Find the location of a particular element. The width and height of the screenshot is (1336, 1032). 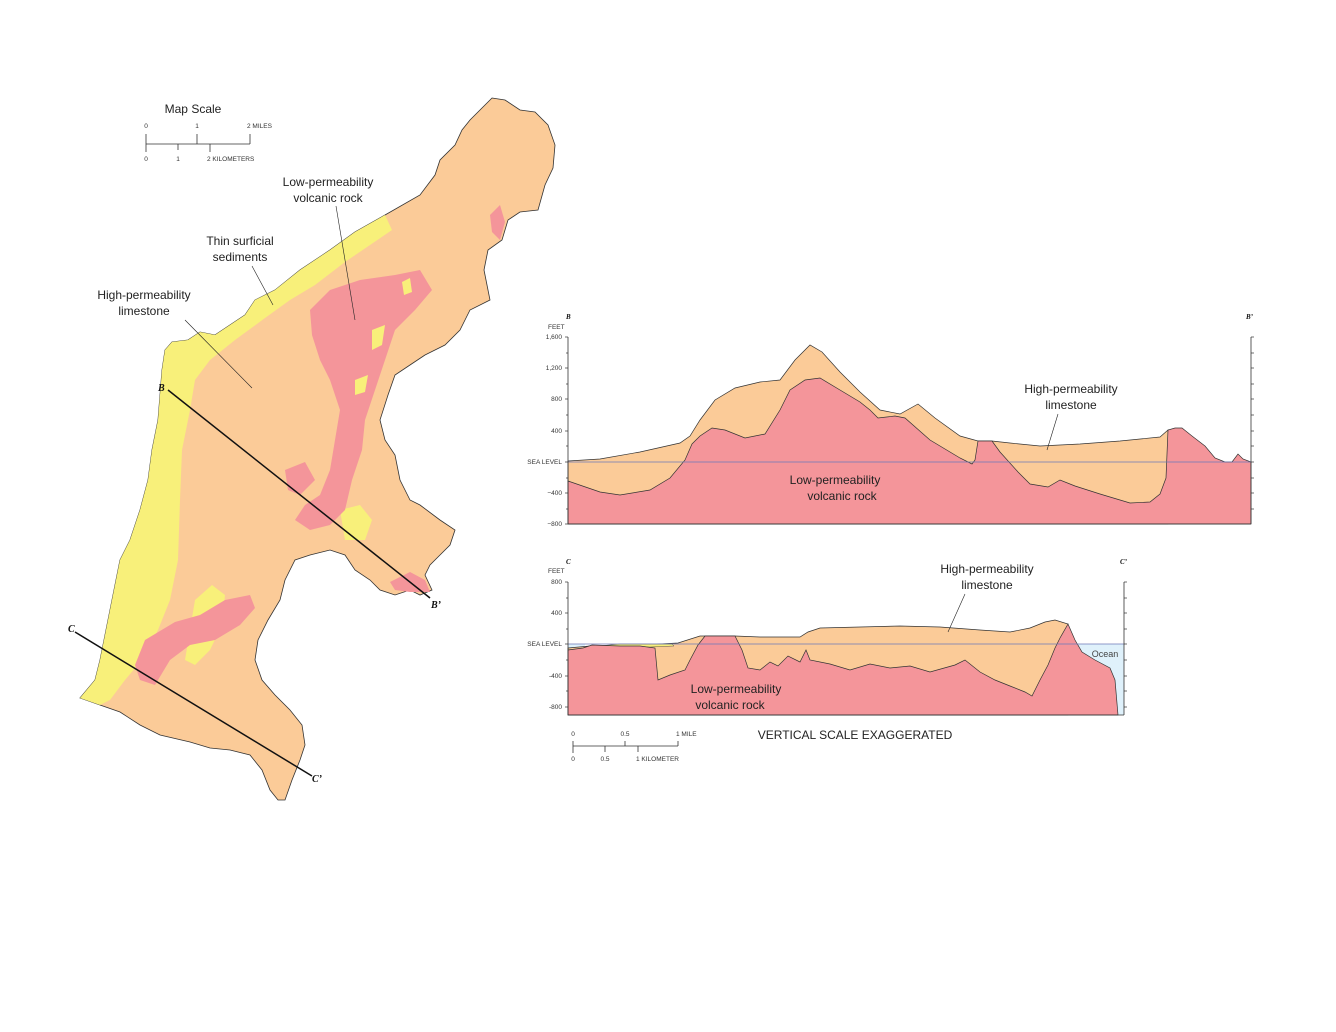

map-label-limestone-1: High-permeability is located at coordinates (143, 295).